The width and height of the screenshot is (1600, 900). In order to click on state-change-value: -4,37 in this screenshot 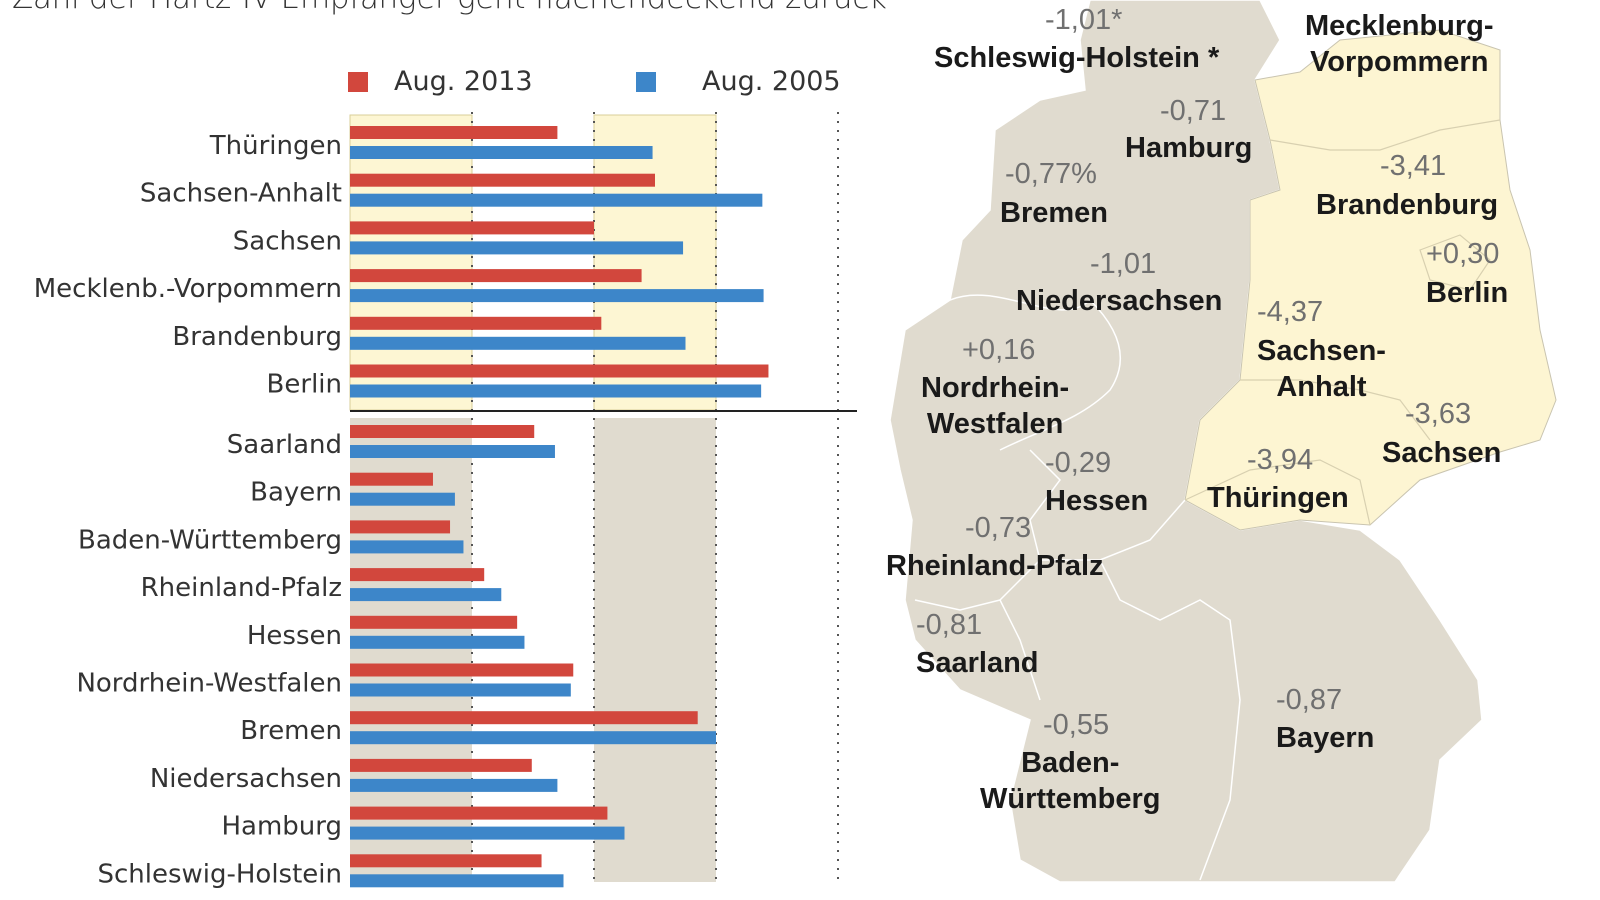, I will do `click(1290, 312)`.